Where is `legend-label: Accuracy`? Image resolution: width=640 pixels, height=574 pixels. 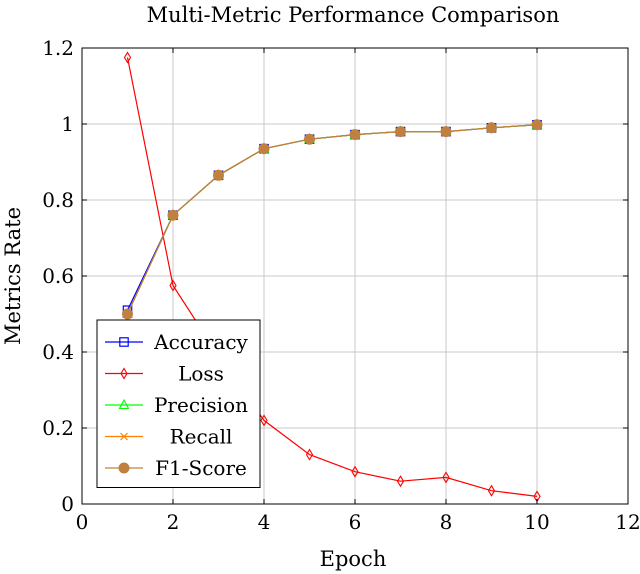 legend-label: Accuracy is located at coordinates (200, 342).